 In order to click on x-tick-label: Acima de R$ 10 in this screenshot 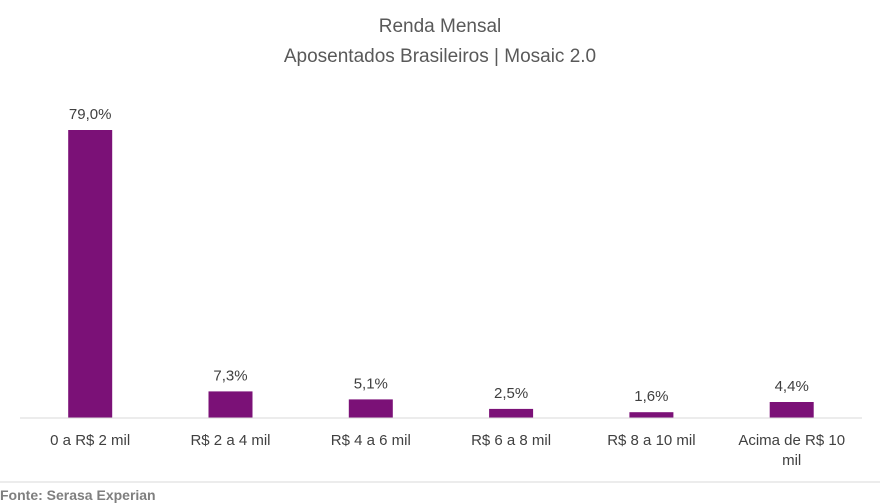, I will do `click(791, 440)`.